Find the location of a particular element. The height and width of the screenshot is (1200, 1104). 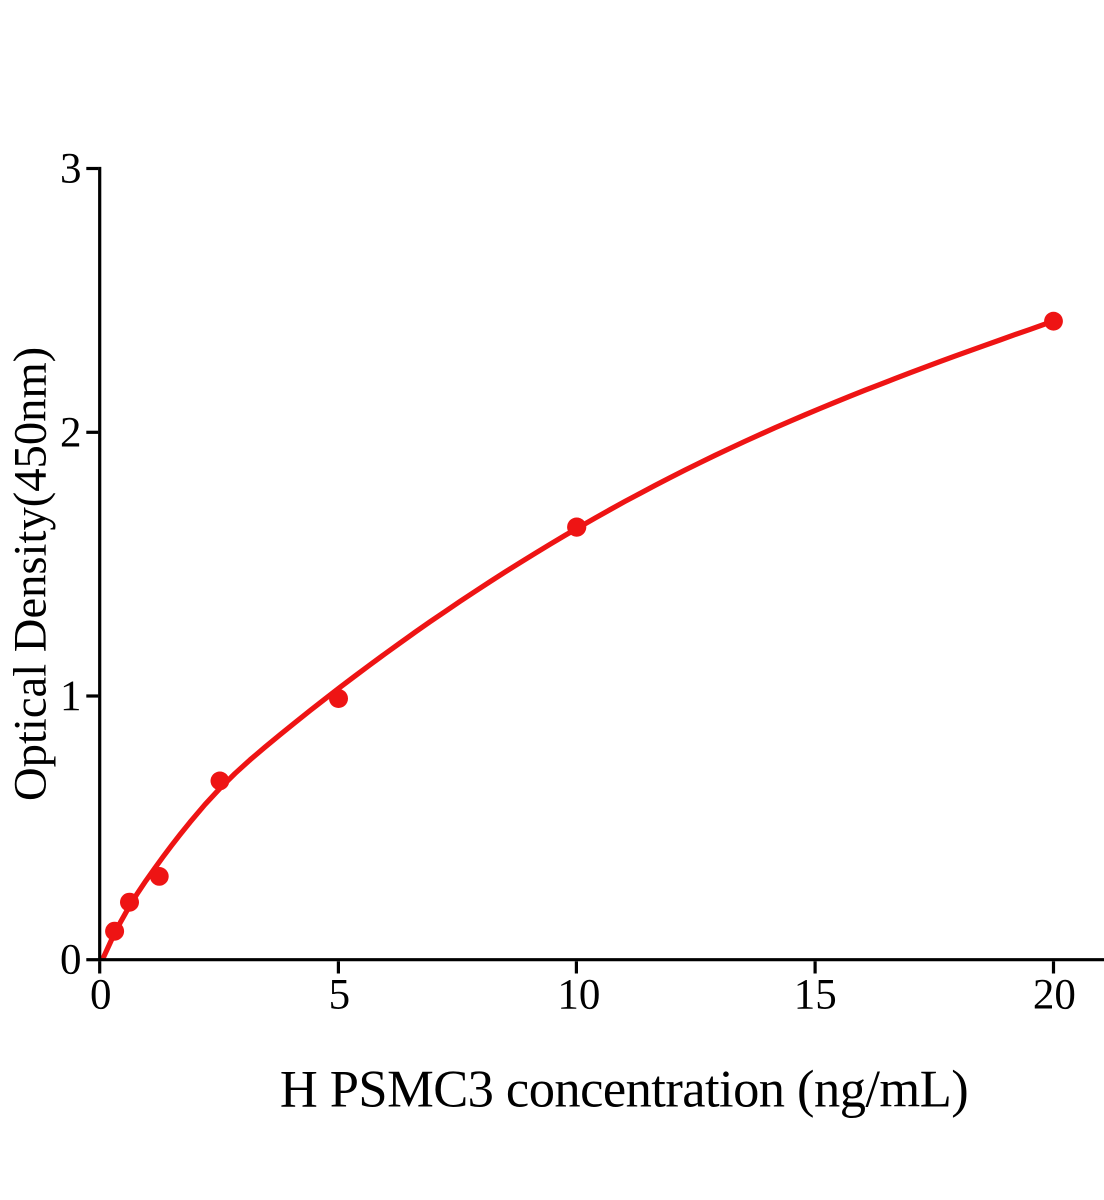

svg-text: 20 is located at coordinates (1054, 995).